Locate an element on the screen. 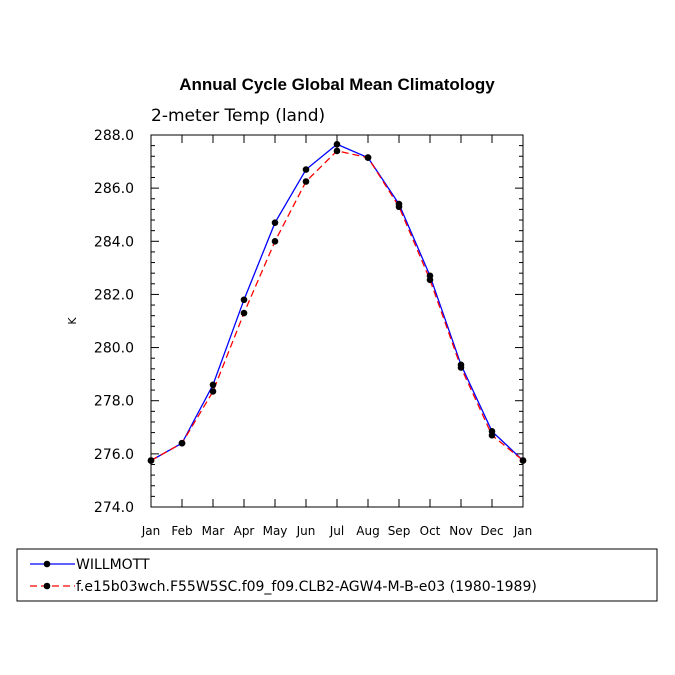 The width and height of the screenshot is (675, 675). y-axis-label: K is located at coordinates (72, 321).